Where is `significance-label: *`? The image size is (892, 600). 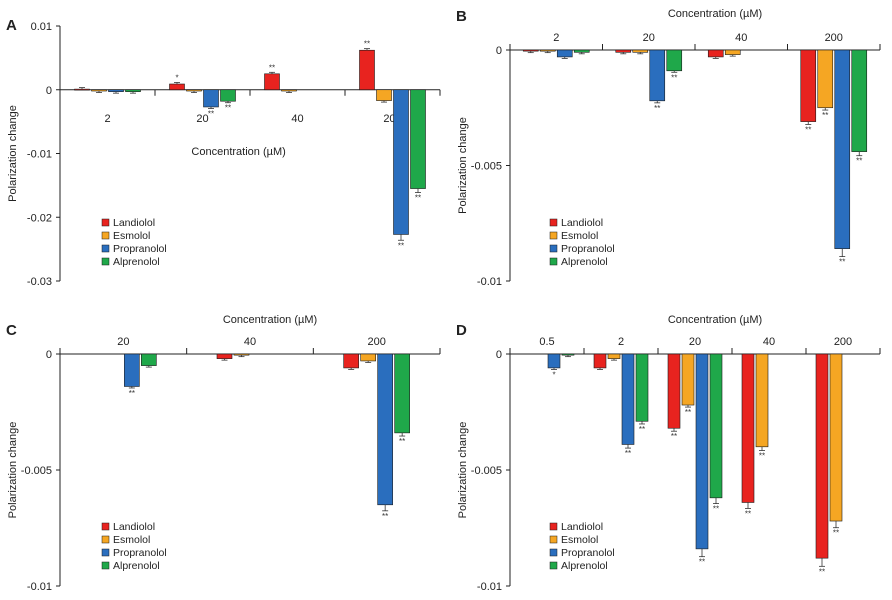
significance-label: * is located at coordinates (176, 78).